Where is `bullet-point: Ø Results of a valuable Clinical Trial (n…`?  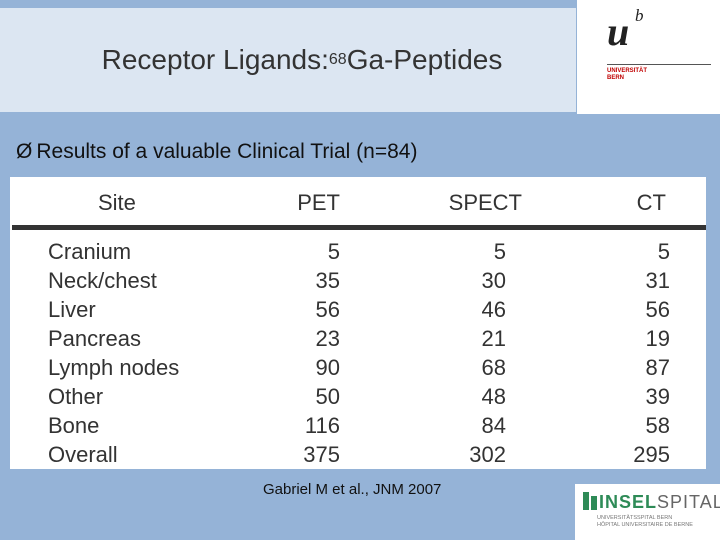
bullet-point: Ø Results of a valuable Clinical Trial (n… is located at coordinates (216, 152).